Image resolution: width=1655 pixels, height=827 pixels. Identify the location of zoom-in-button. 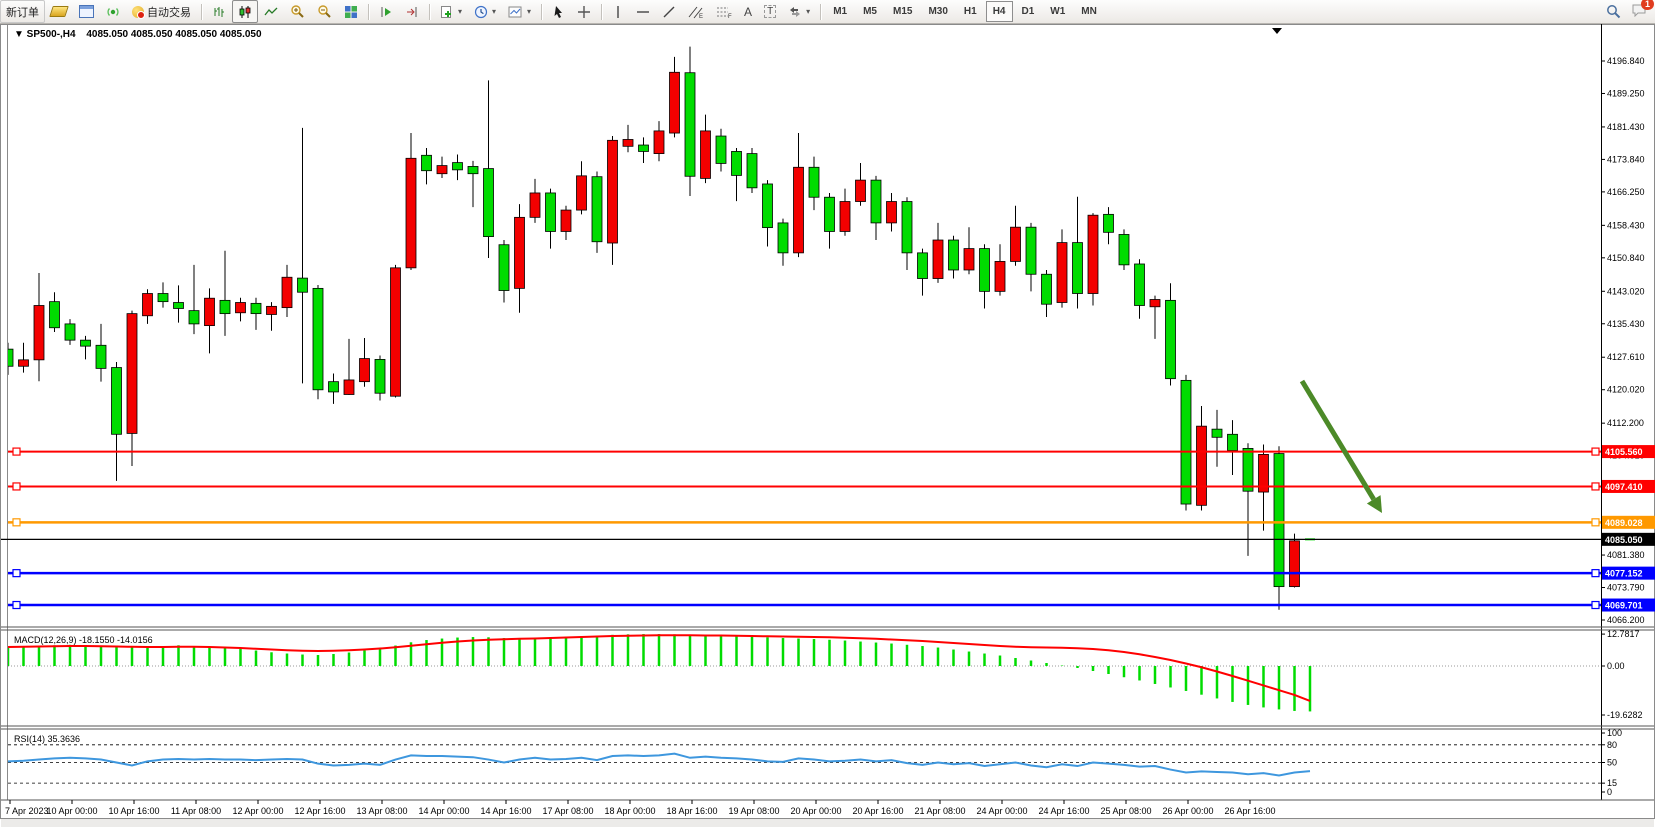
(297, 11).